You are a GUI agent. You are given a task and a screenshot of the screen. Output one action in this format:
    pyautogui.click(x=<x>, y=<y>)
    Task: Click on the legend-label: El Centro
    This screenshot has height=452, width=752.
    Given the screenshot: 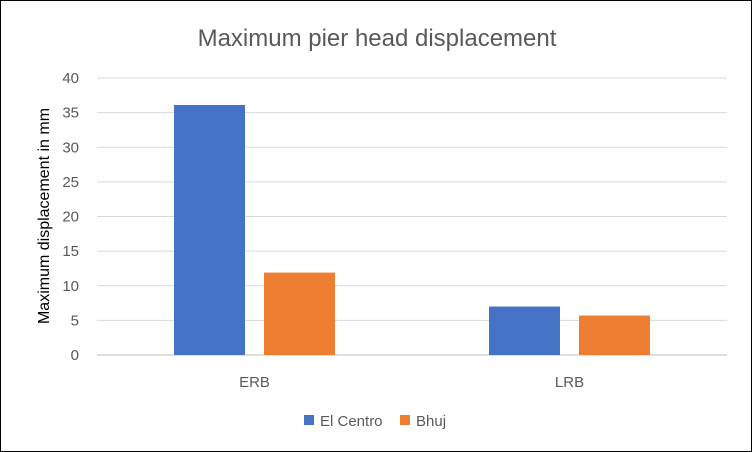 What is the action you would take?
    pyautogui.click(x=351, y=421)
    